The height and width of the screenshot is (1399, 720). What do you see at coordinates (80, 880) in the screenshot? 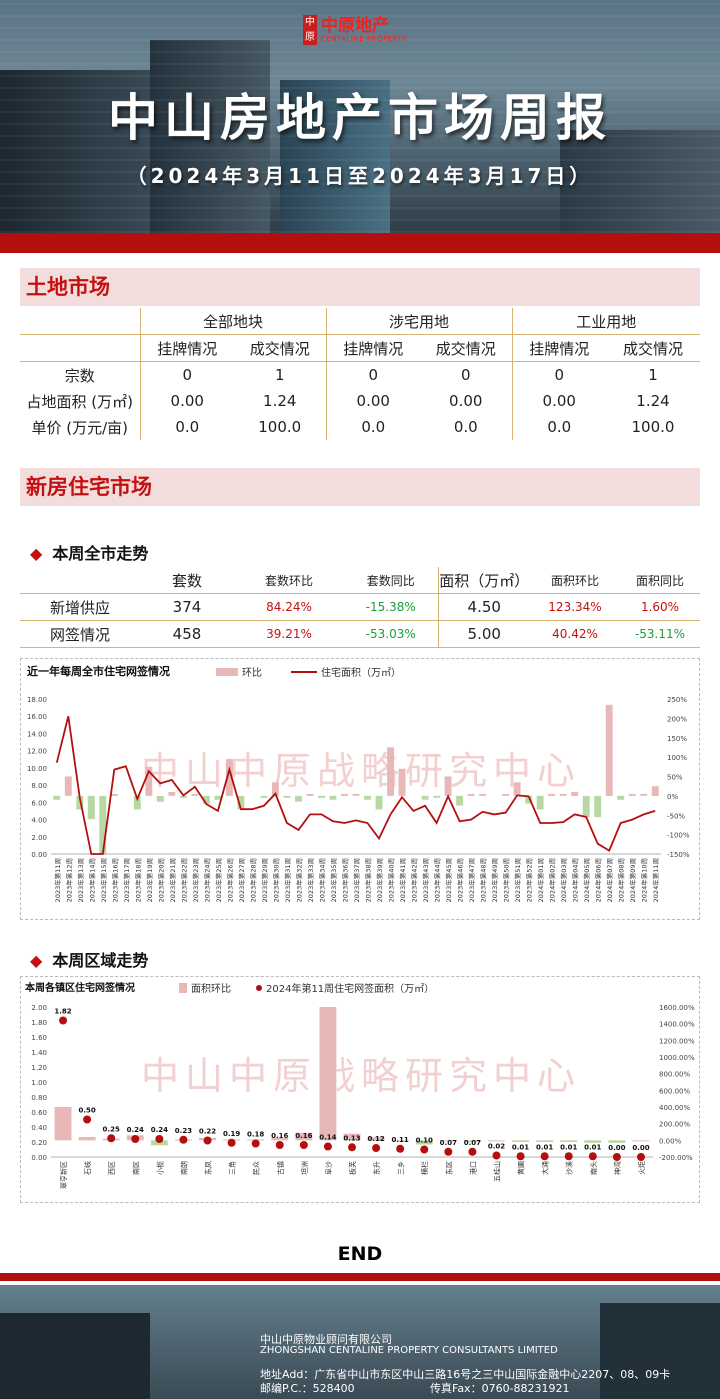
I see `x-tick: 2023年第13周` at bounding box center [80, 880].